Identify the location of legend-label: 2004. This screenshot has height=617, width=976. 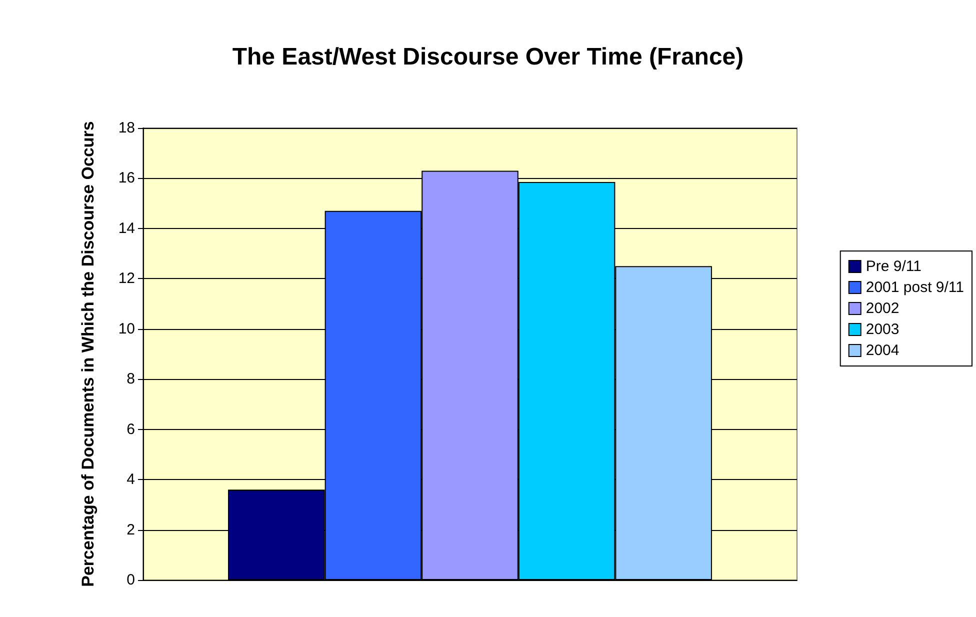
(883, 350).